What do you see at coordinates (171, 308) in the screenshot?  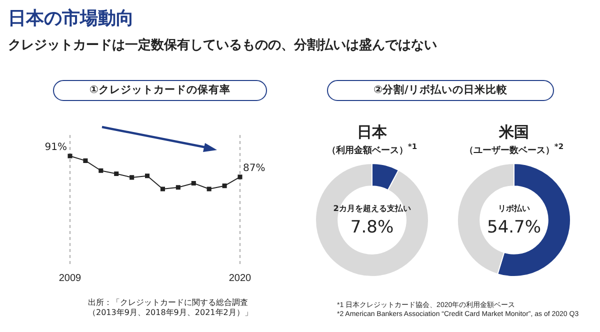 I see `text: 出所：「クレジットカードに関する総合調査（2013年9月、2018年9月、2021年2月）」` at bounding box center [171, 308].